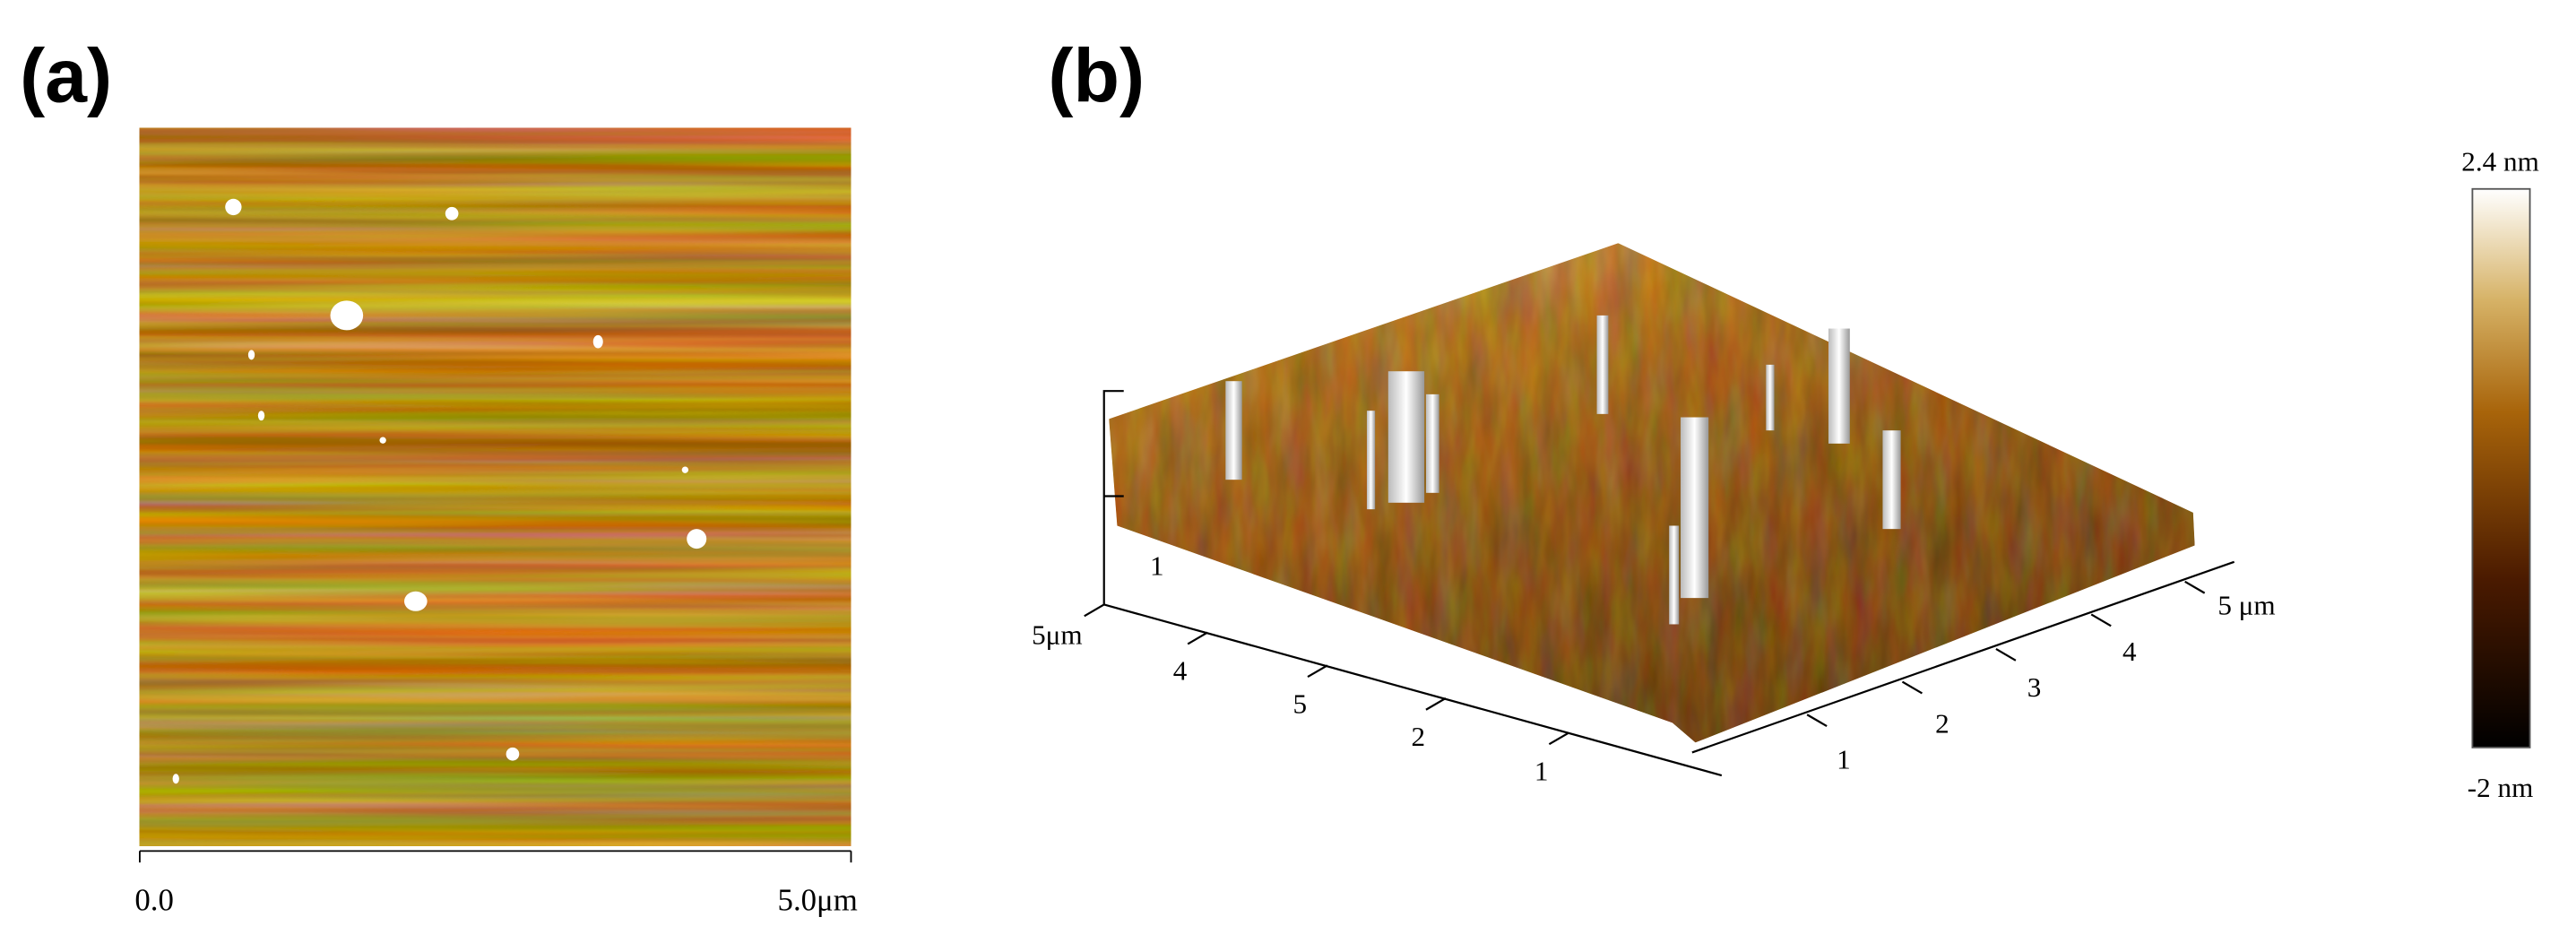  What do you see at coordinates (2501, 467) in the screenshot?
I see `colorbar` at bounding box center [2501, 467].